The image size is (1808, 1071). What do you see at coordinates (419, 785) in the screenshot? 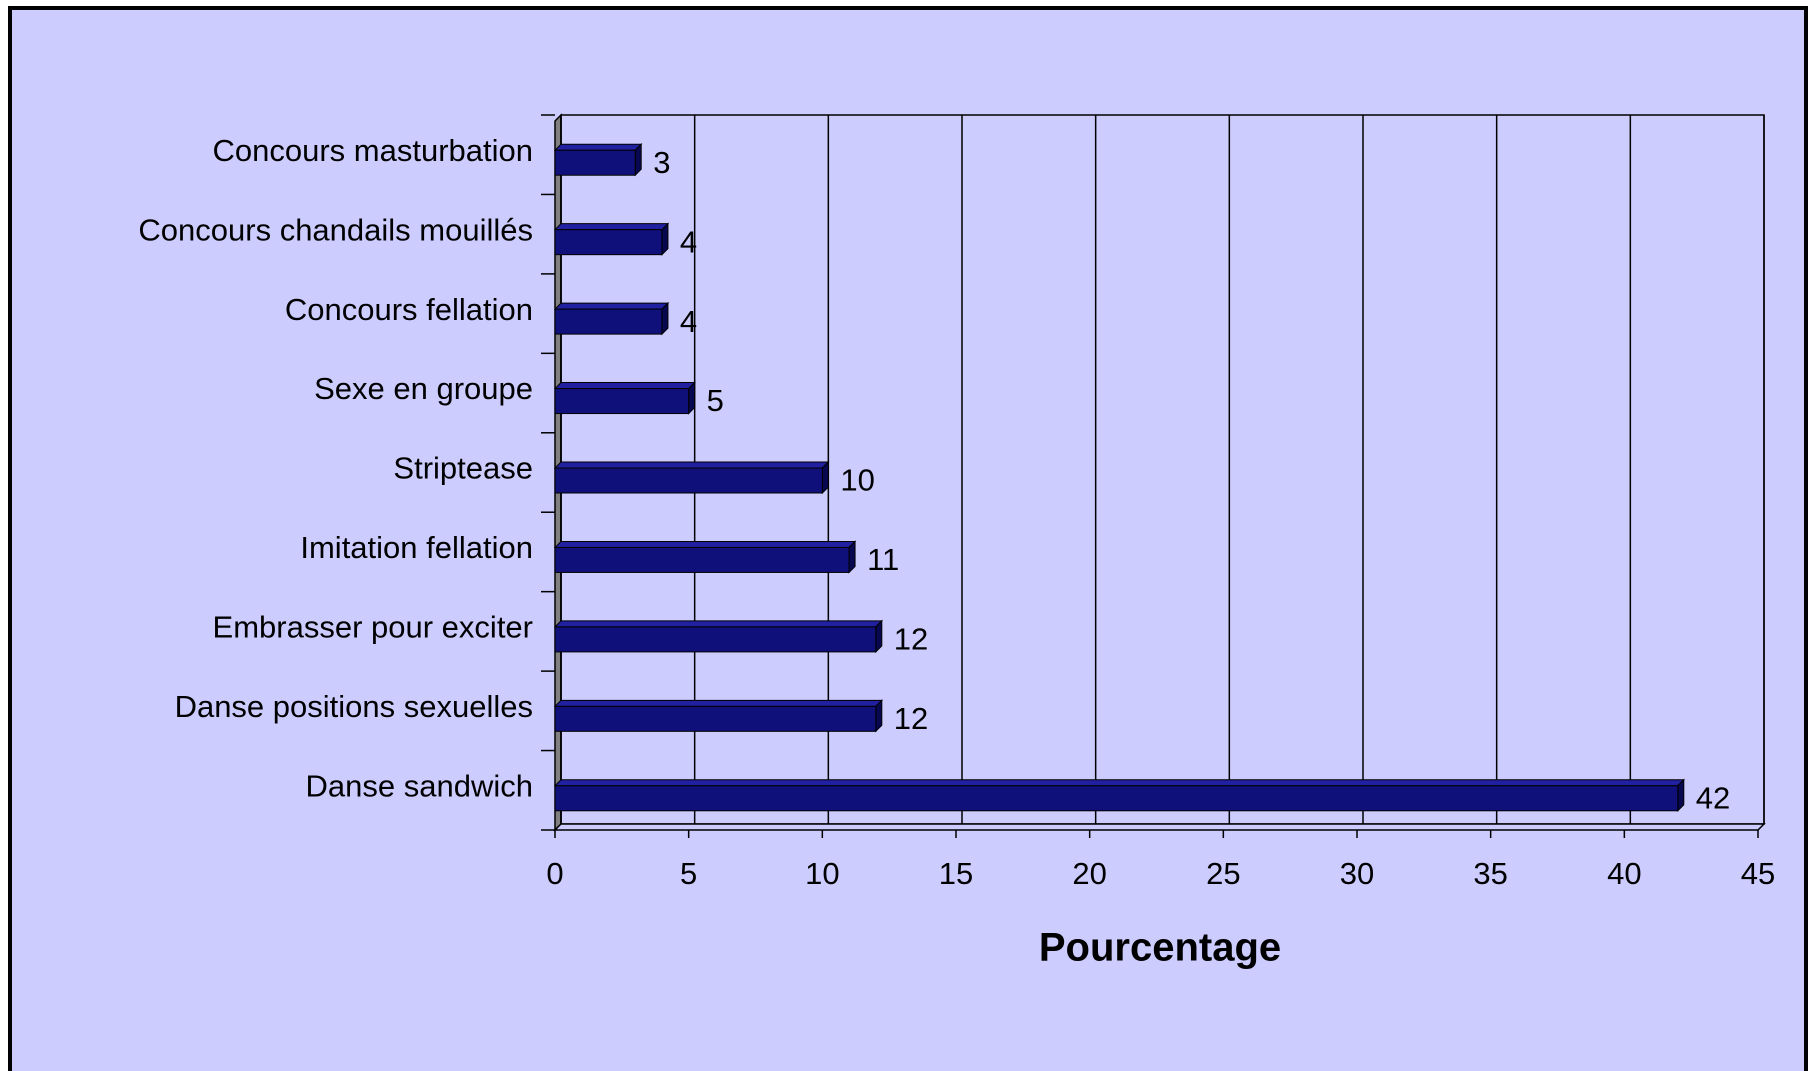
I see `y-tick-label: Danse sandwich` at bounding box center [419, 785].